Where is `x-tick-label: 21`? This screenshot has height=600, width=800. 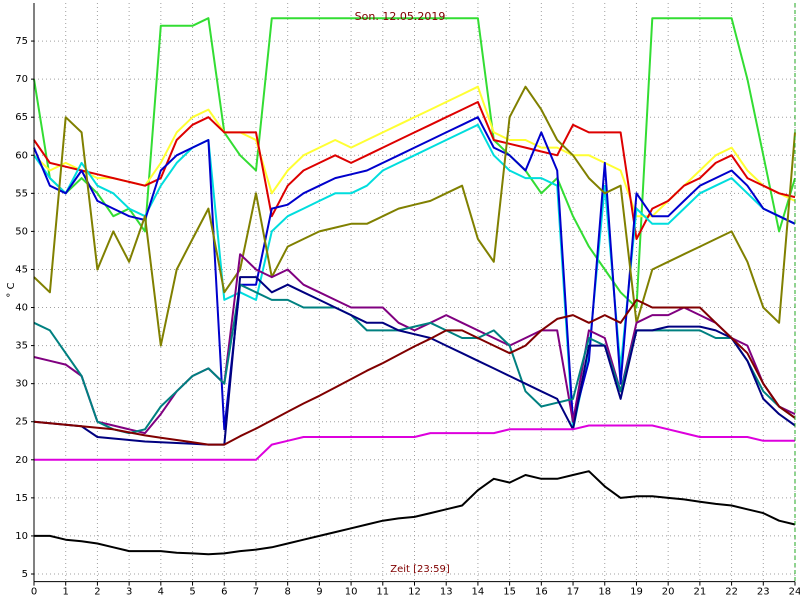 x-tick-label: 21 is located at coordinates (700, 592).